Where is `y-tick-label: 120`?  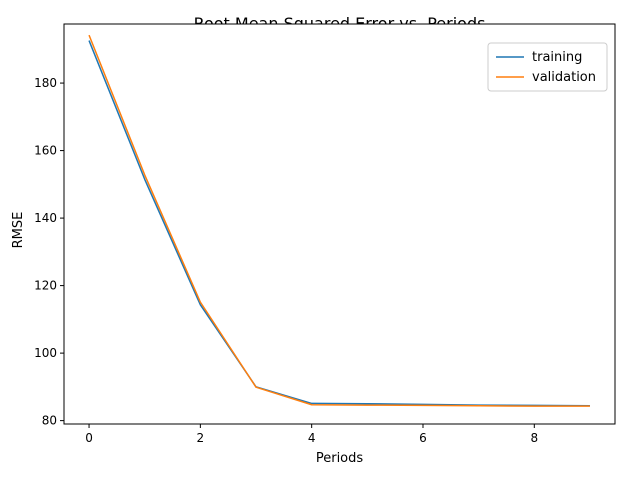
y-tick-label: 120 is located at coordinates (45, 286).